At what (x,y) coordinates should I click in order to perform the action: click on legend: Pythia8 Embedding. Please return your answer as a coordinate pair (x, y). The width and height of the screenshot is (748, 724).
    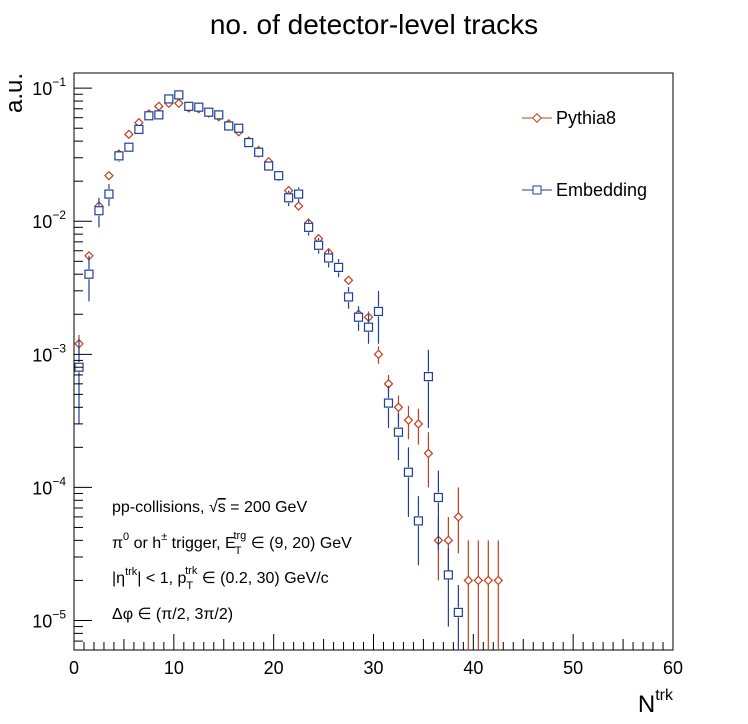
    Looking at the image, I should click on (584, 154).